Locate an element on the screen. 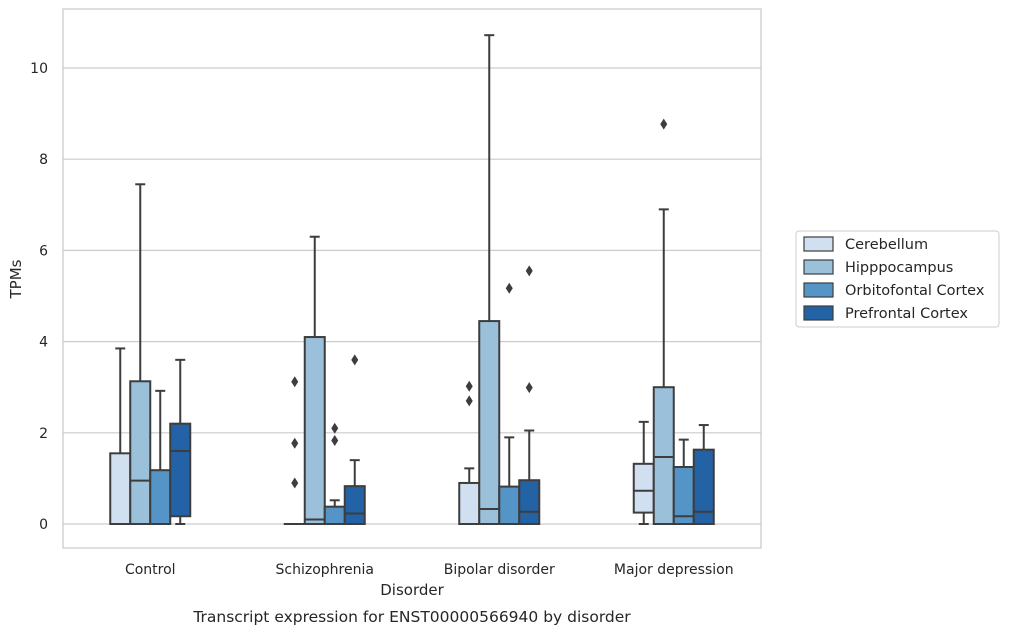  legend-label-0: Cerebellum is located at coordinates (886, 245).